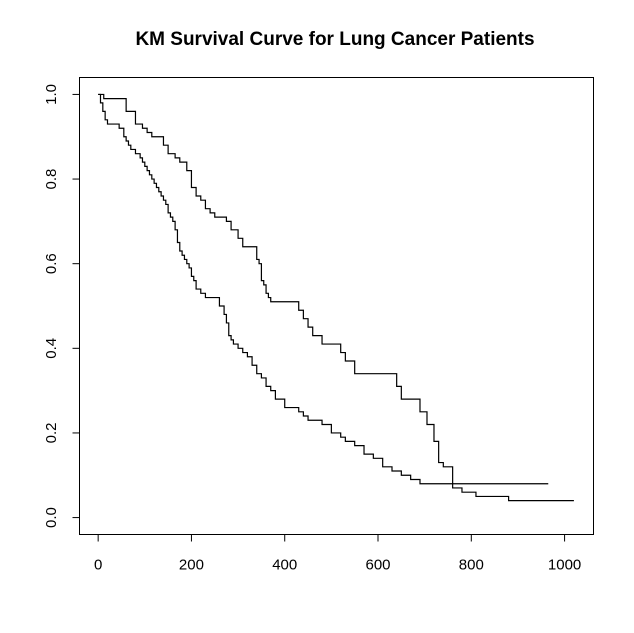 Image resolution: width=634 pixels, height=633 pixels. What do you see at coordinates (564, 565) in the screenshot?
I see `x-tick-label: 1000` at bounding box center [564, 565].